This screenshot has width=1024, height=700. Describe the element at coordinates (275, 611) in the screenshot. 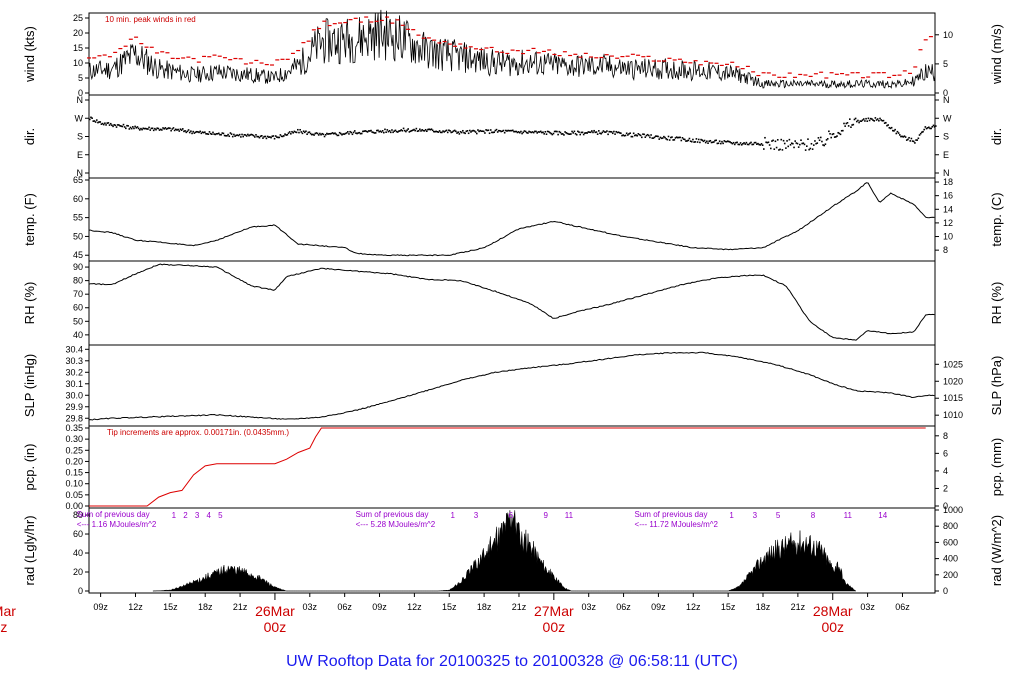

I see `x-day-label: 26Mar` at that location.